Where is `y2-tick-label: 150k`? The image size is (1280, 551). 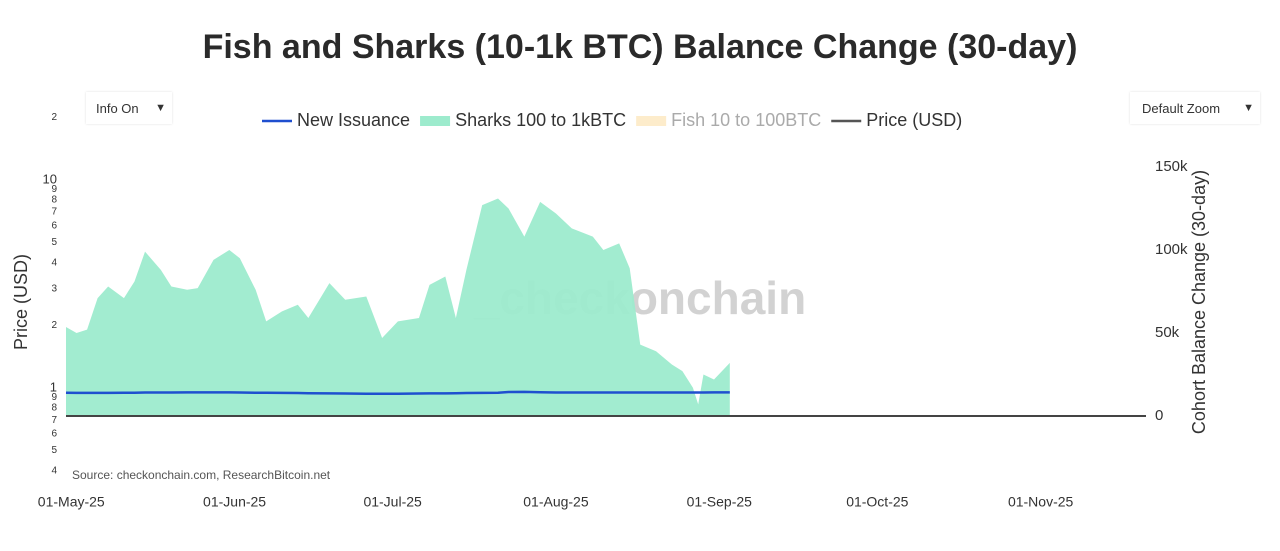
y2-tick-label: 150k is located at coordinates (1171, 166).